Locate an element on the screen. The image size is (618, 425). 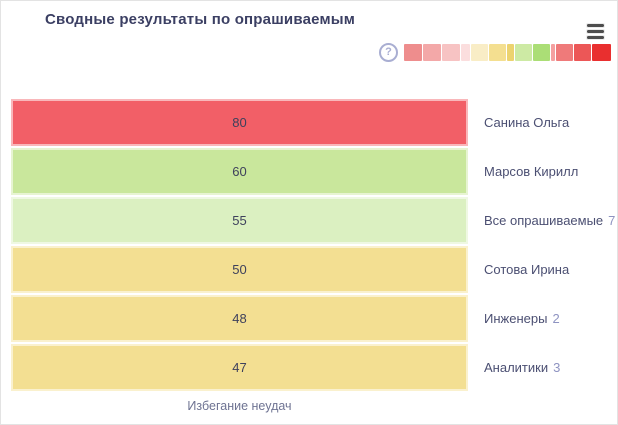
color-scale-legend is located at coordinates (507, 52).